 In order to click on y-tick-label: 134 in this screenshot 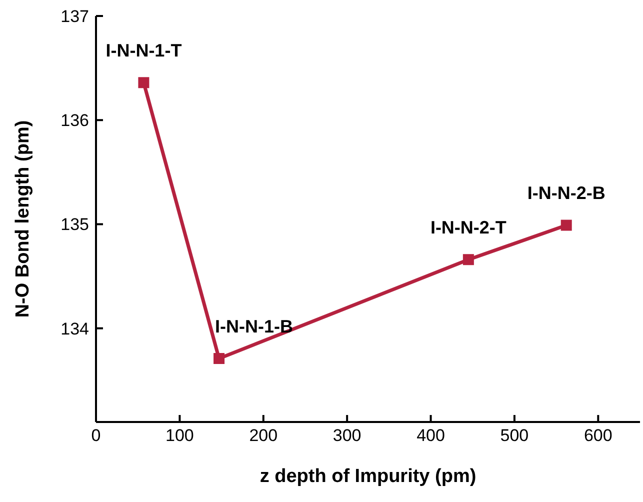, I will do `click(74, 328)`.